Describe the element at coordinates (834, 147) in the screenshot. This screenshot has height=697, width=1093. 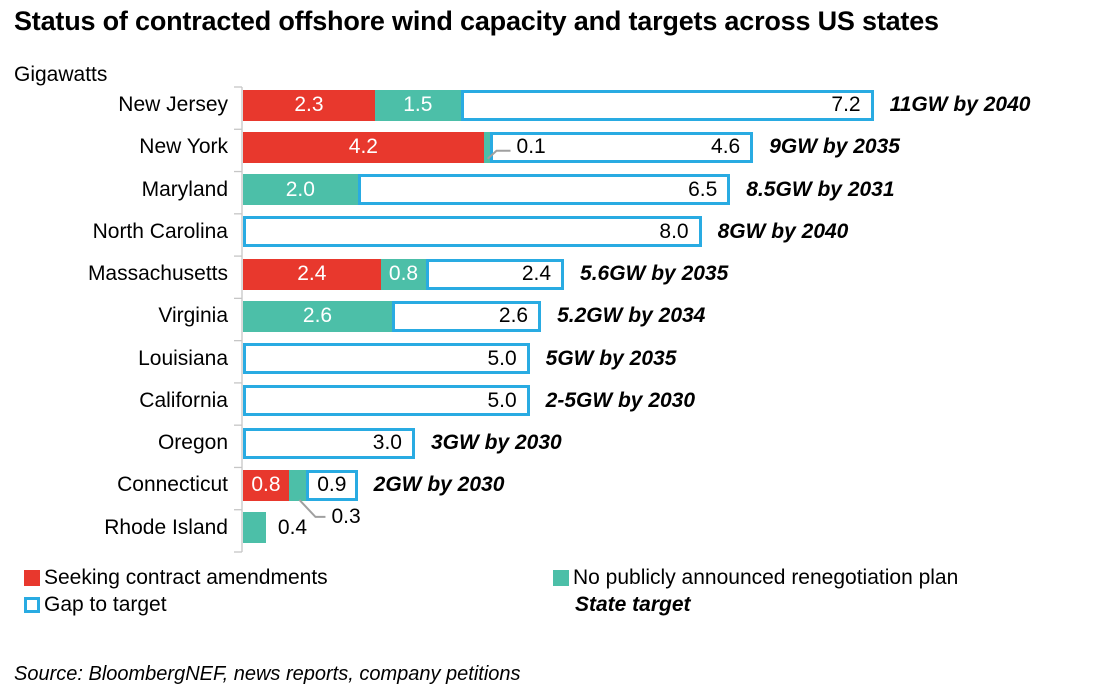
I see `state-target-label: 9GW by 2035` at that location.